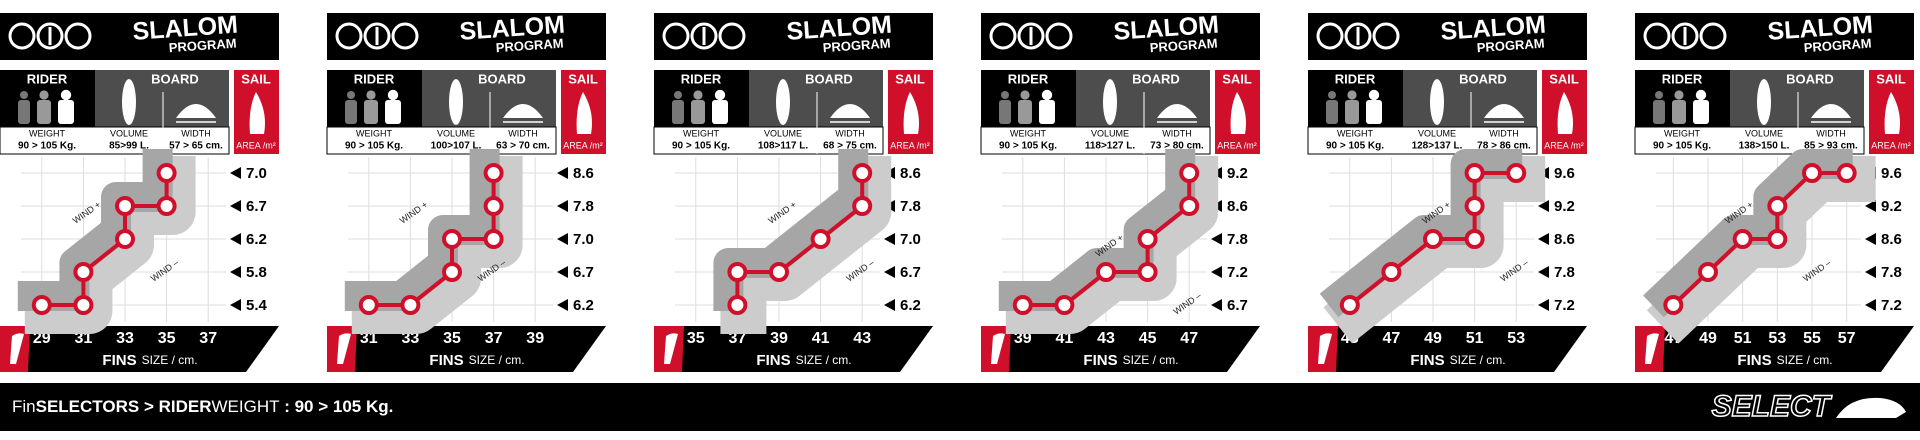  What do you see at coordinates (256, 145) in the screenshot?
I see `area-label: AREA /m²` at bounding box center [256, 145].